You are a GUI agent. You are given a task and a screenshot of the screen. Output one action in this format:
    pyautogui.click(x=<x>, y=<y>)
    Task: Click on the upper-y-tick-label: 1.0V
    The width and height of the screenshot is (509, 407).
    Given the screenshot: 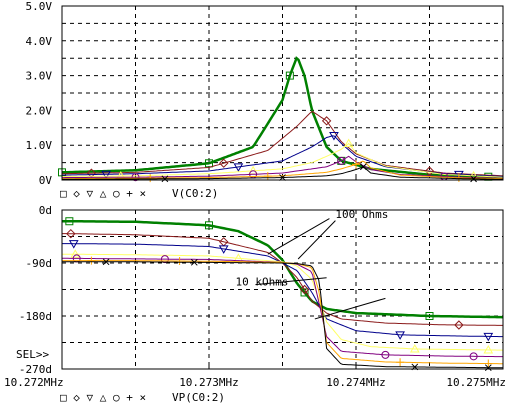 What is the action you would take?
    pyautogui.click(x=39, y=145)
    